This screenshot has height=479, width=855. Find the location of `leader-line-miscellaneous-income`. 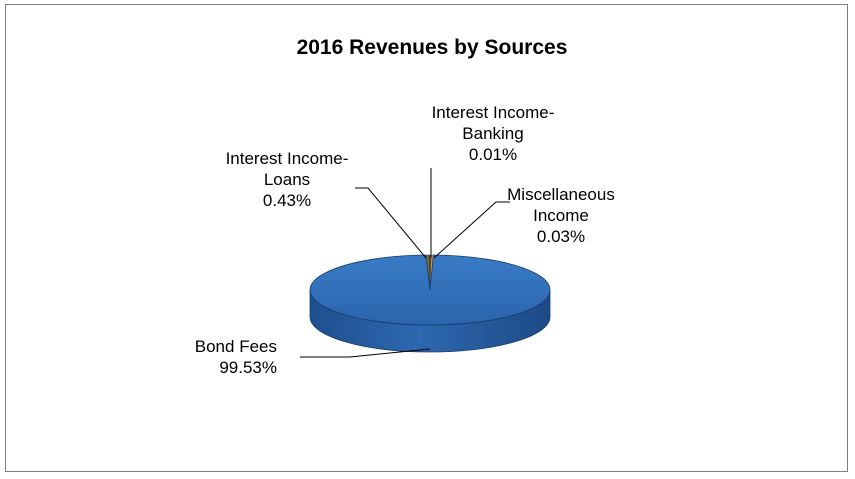

leader-line-miscellaneous-income is located at coordinates (471, 230).